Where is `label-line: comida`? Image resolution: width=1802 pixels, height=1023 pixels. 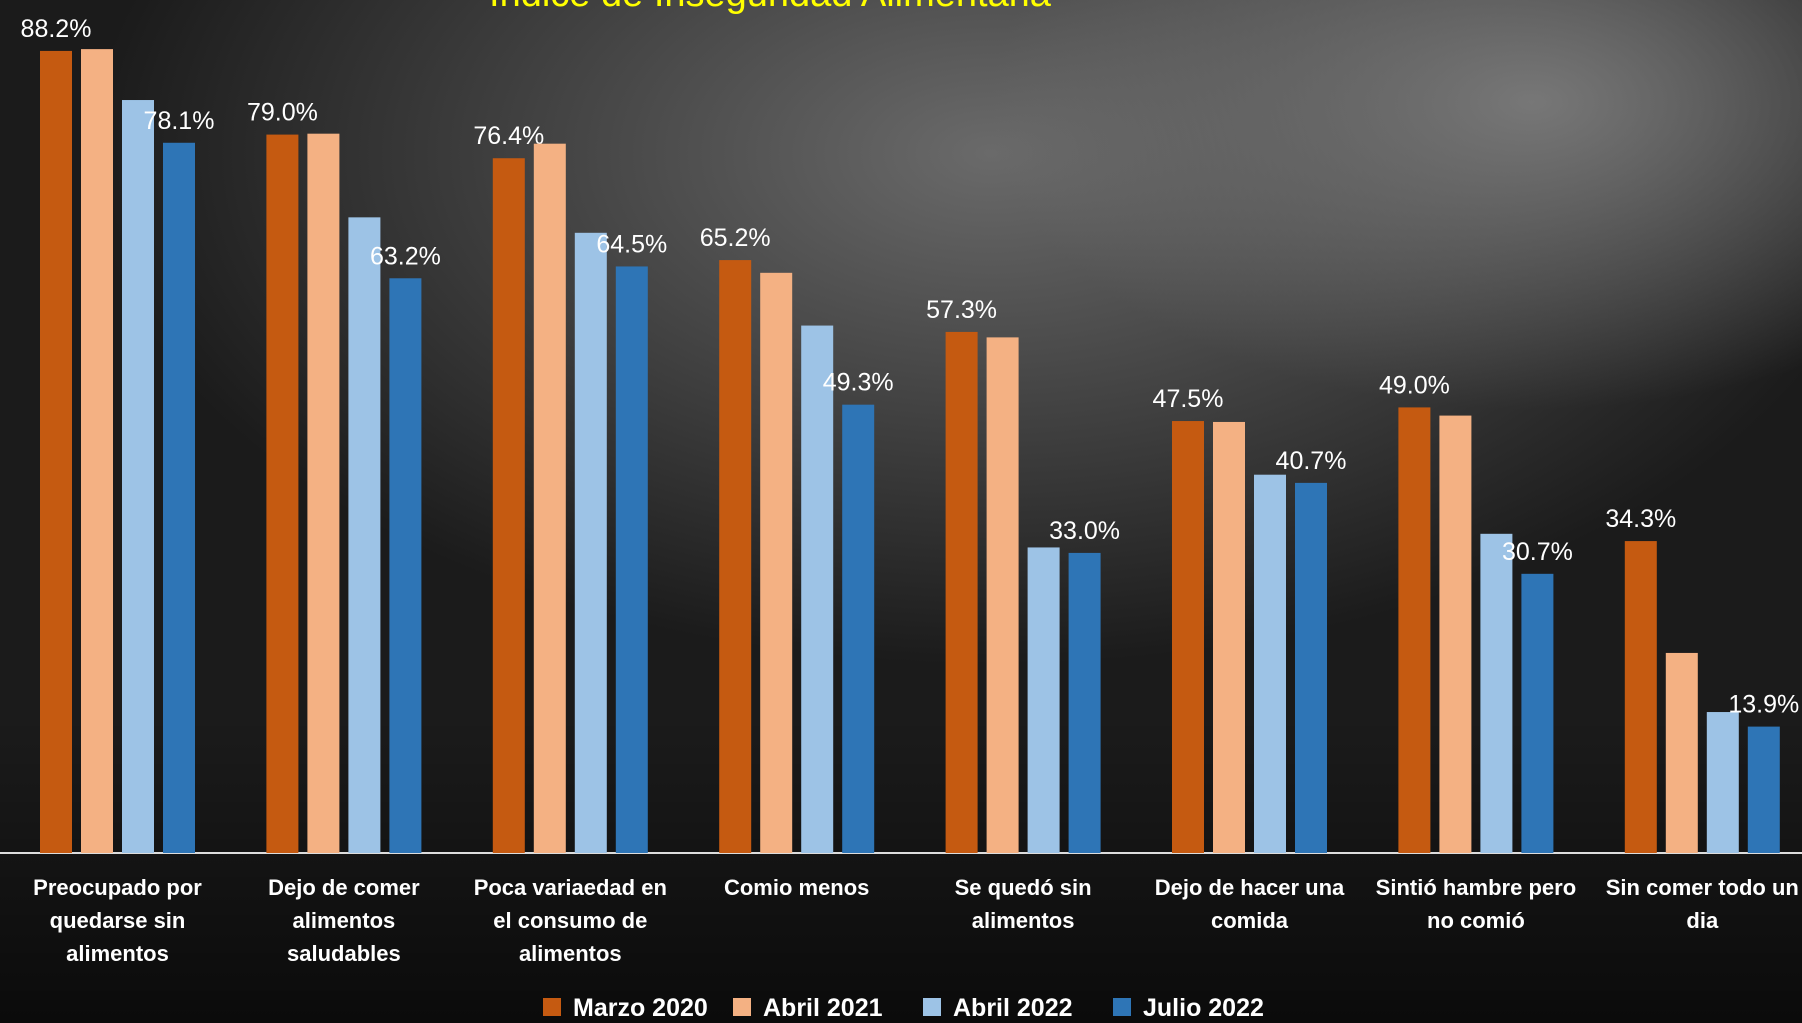
label-line: comida is located at coordinates (1250, 920).